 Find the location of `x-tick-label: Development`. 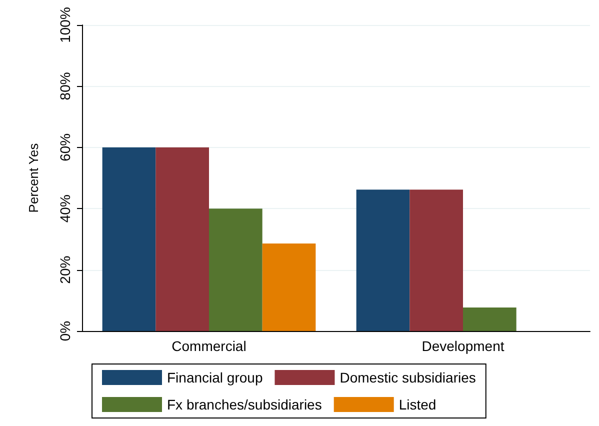

x-tick-label: Development is located at coordinates (463, 346).